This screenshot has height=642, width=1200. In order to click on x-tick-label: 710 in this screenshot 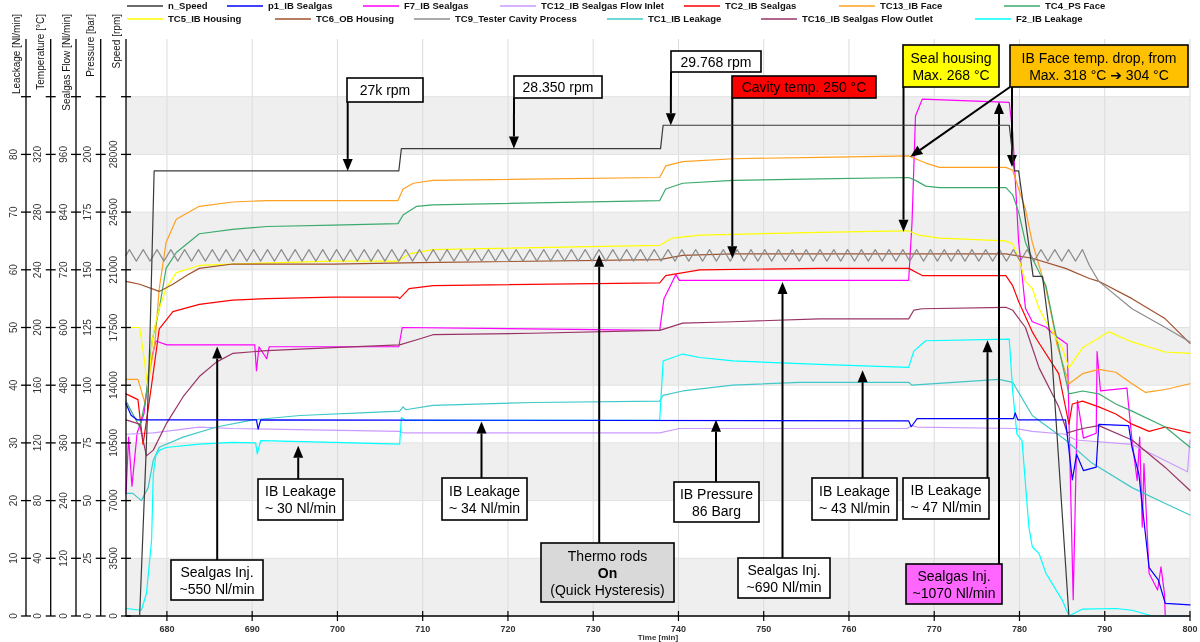, I will do `click(423, 629)`.